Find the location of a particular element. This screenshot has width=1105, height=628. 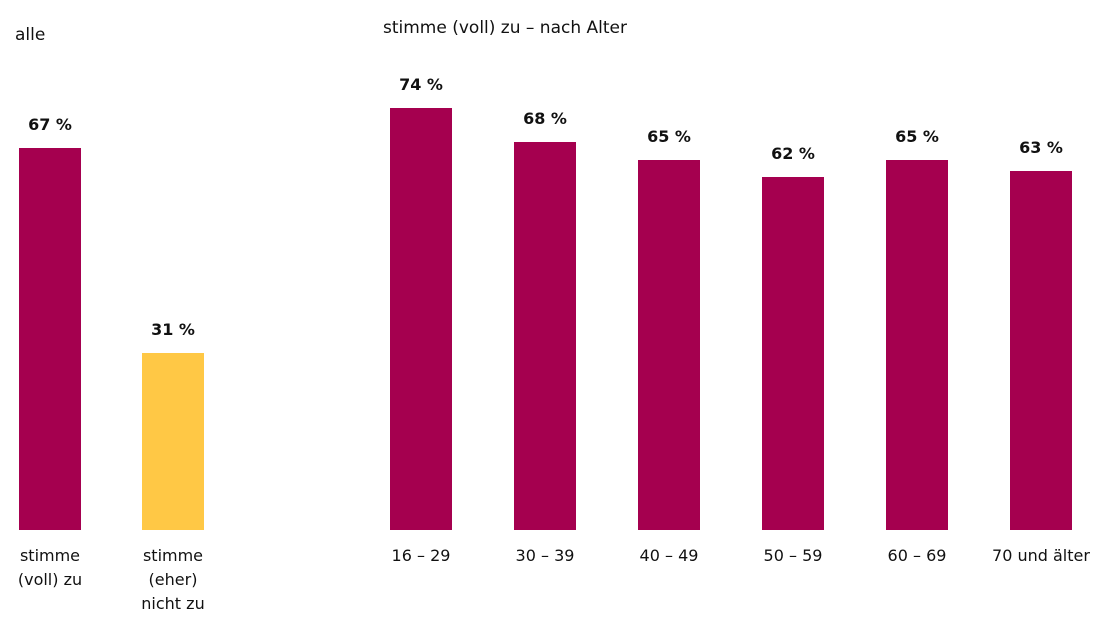

category-label: 40 – 49 is located at coordinates (669, 555).